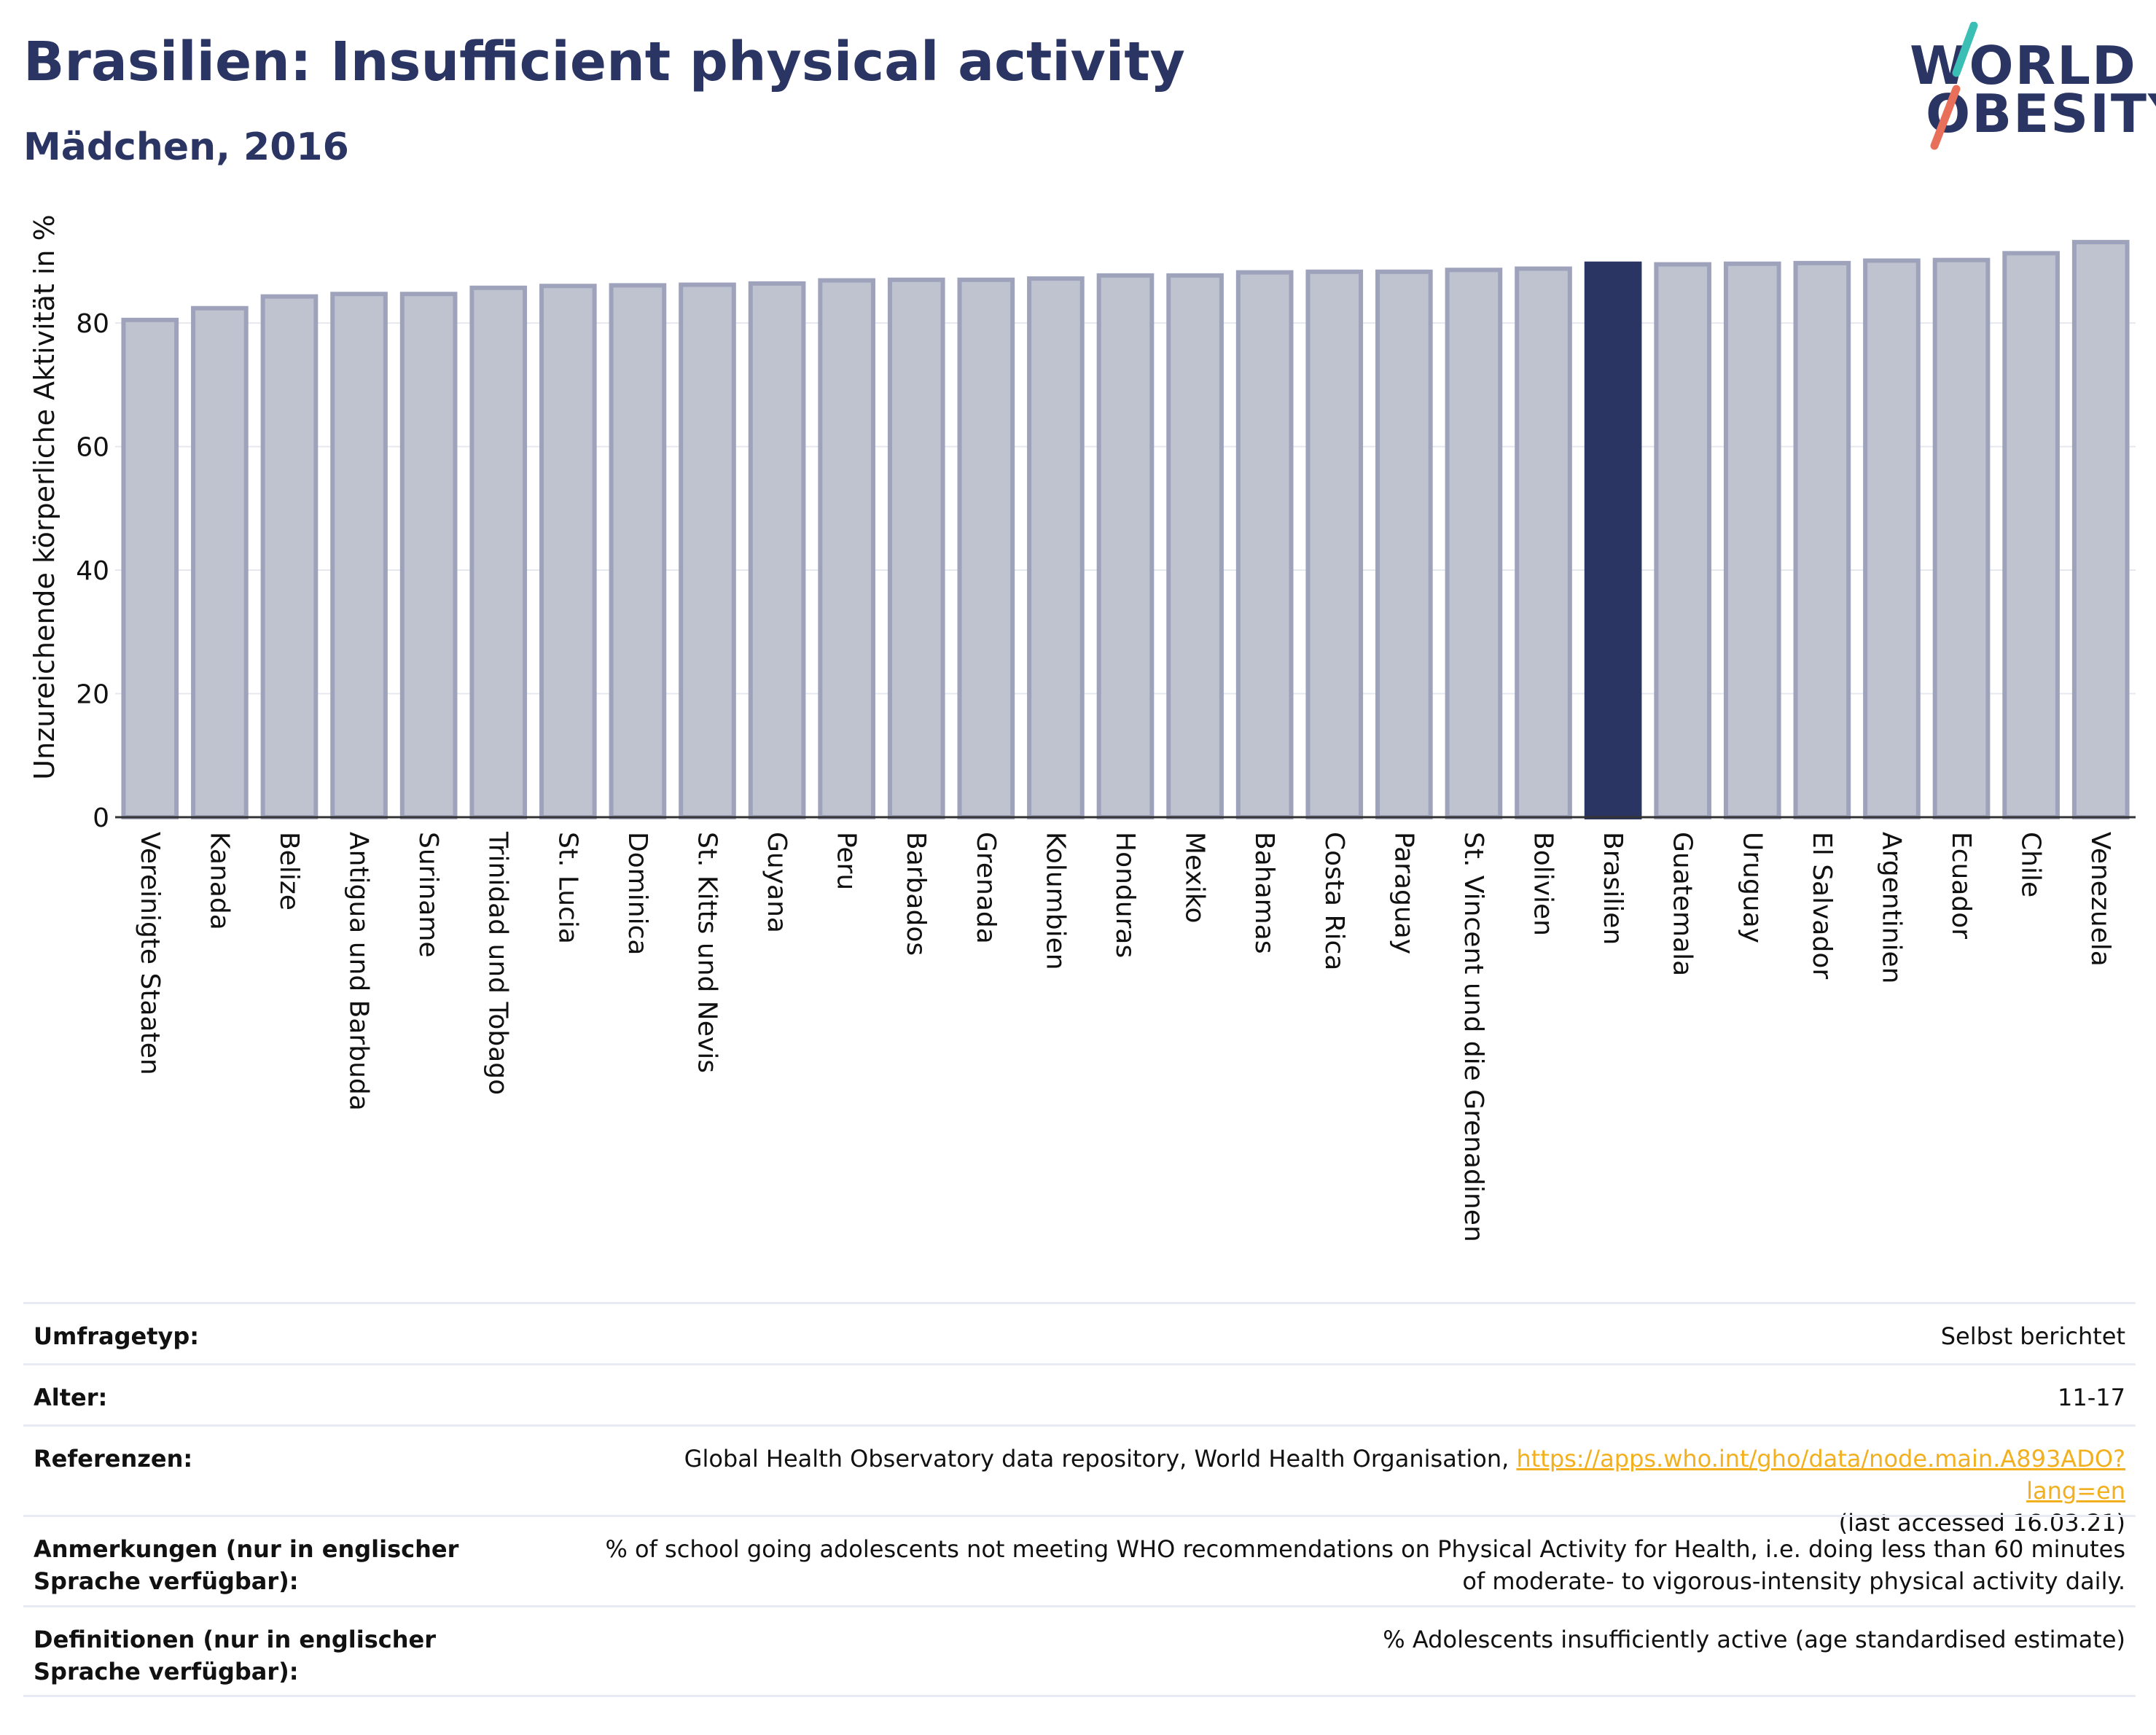 Image resolution: width=2156 pixels, height=1735 pixels. Describe the element at coordinates (2033, 1336) in the screenshot. I see `row-value-survey-type: Selbst berichtet` at that location.